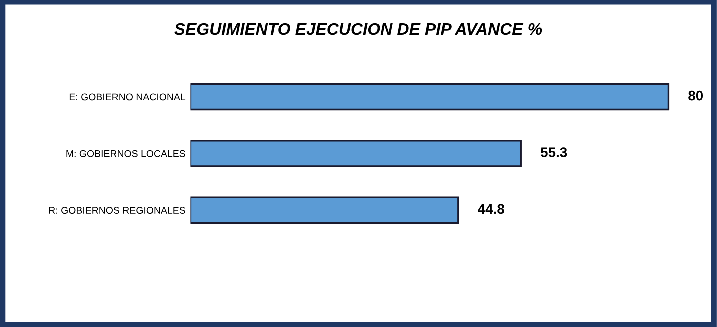 This screenshot has height=327, width=717. Describe the element at coordinates (491, 209) in the screenshot. I see `data-label: 44.8` at that location.